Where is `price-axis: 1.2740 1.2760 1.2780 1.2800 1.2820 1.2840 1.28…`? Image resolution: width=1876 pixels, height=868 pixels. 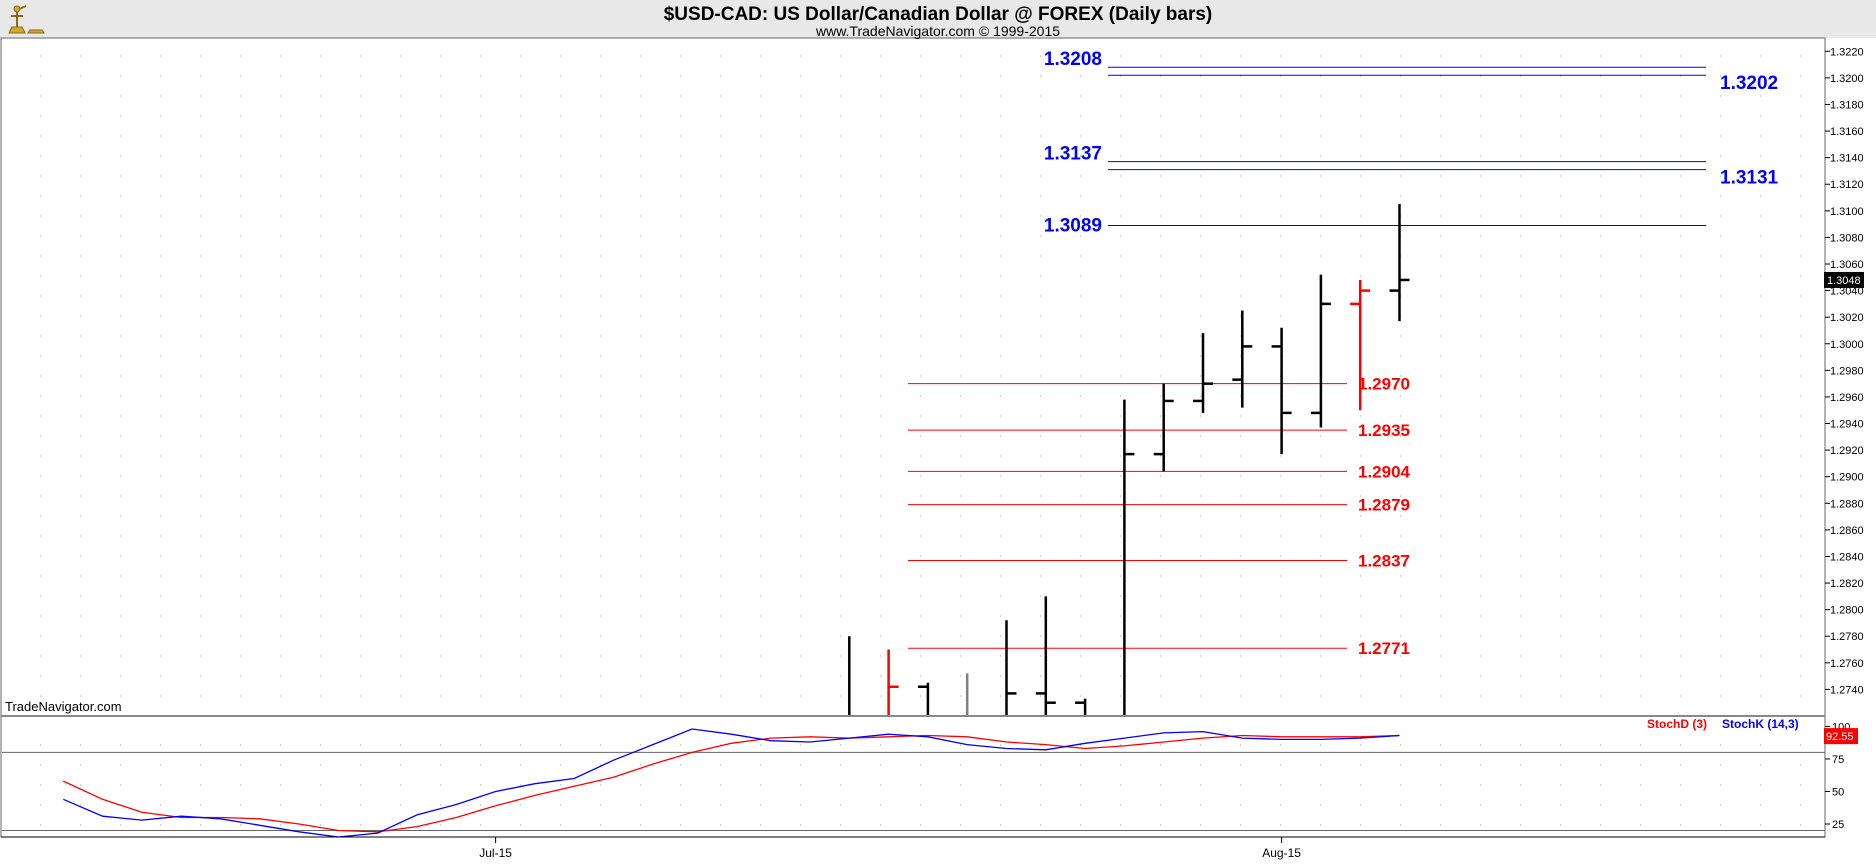 price-axis: 1.2740 1.2760 1.2780 1.2800 1.2820 1.2840 1.28… is located at coordinates (1844, 371).